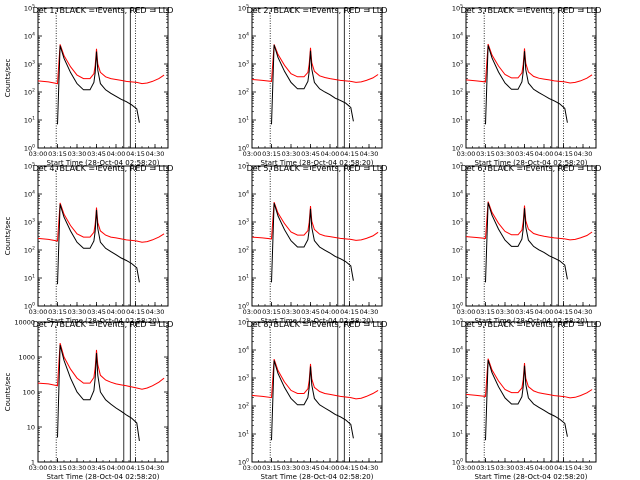 Image resolution: width=640 pixels, height=480 pixels. I want to click on chart-title: Det 8, BLACK = Events, RED = LLD, so click(317, 324).